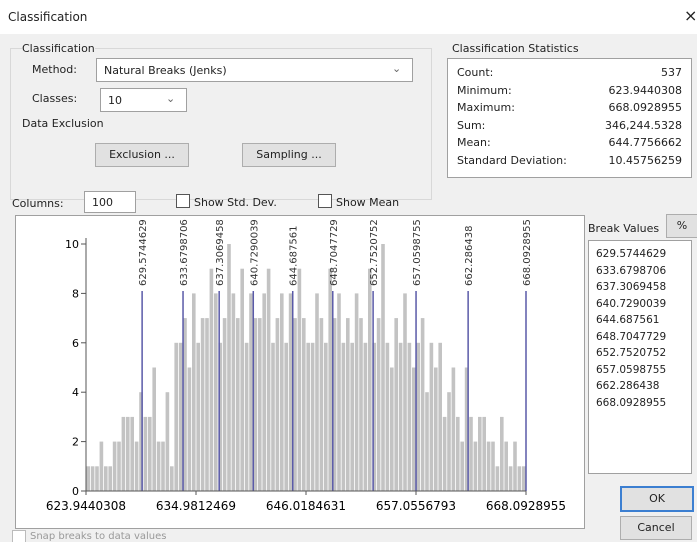 This screenshot has width=697, height=542. Describe the element at coordinates (628, 320) in the screenshot. I see `break-value: 644.687561` at that location.